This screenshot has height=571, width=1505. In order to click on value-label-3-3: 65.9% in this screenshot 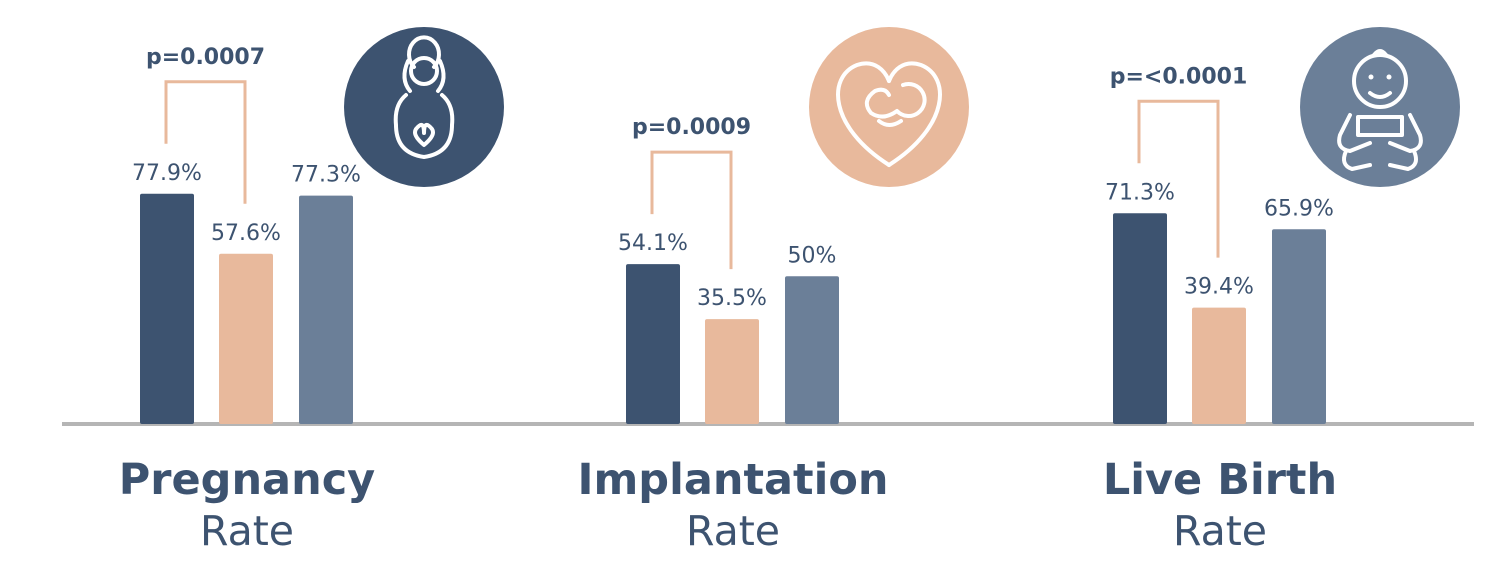, I will do `click(1299, 208)`.